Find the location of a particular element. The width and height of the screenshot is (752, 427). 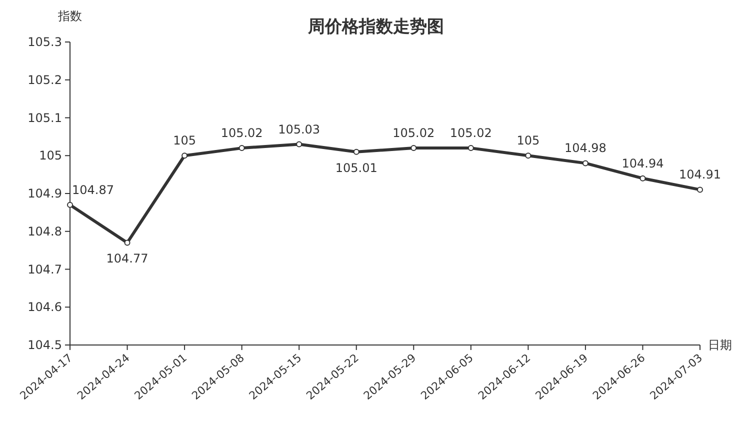

y-tick-label: 105.1 is located at coordinates (45, 117).